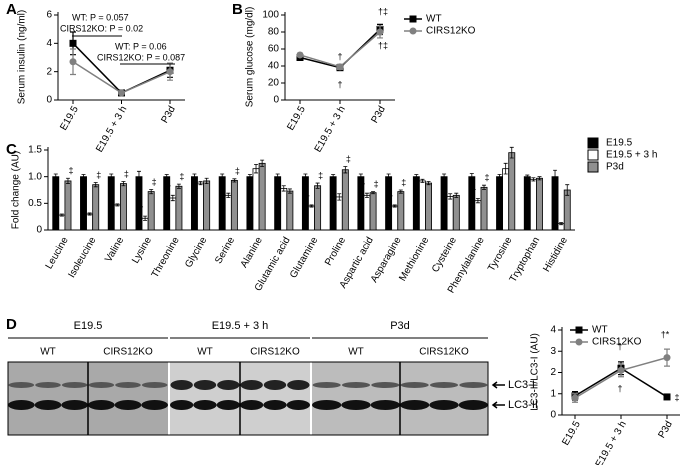  I want to click on annotation: WT: P = 0.057, so click(100, 17).